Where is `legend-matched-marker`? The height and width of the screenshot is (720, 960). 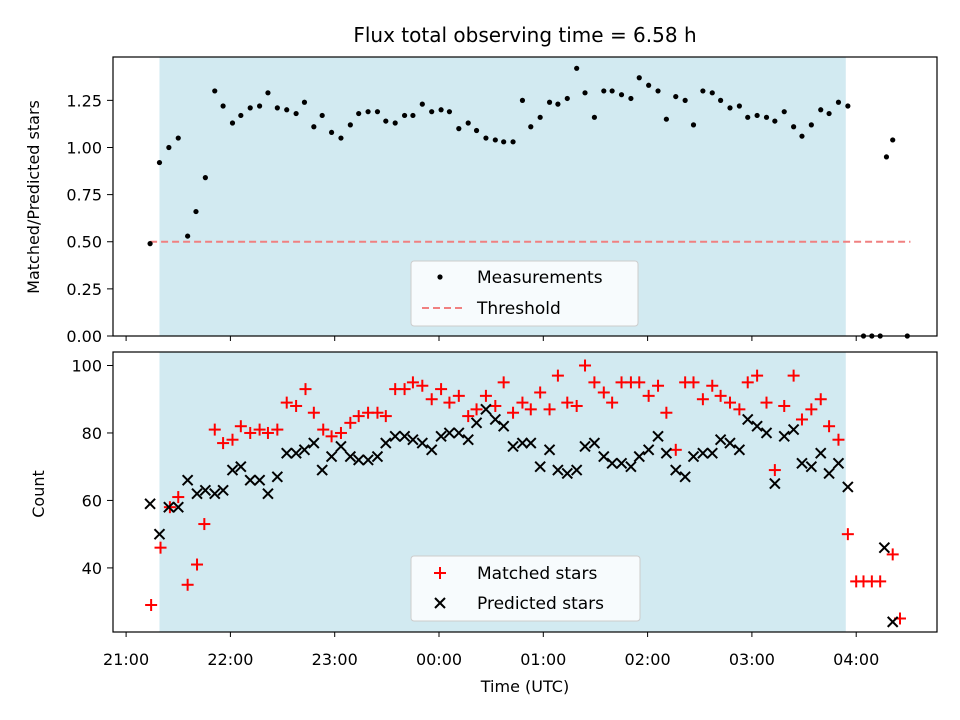 legend-matched-marker is located at coordinates (440, 573).